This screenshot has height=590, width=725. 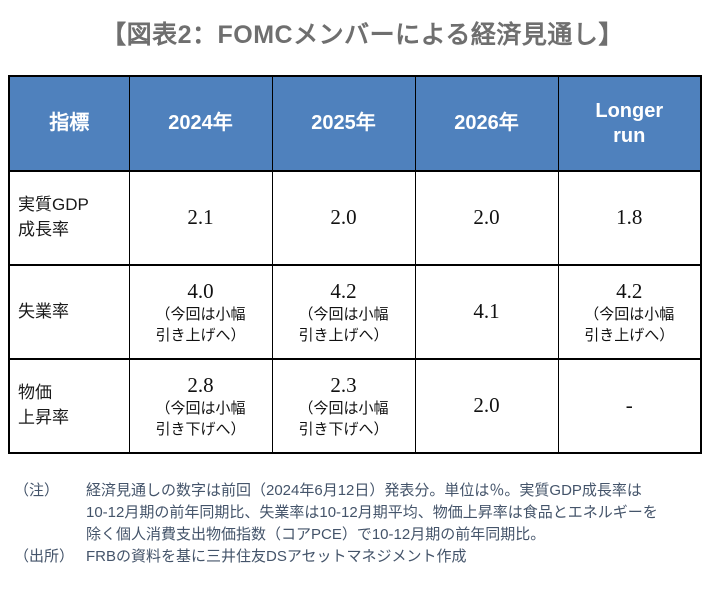 I want to click on cell-unemployment-longer-run: 4.2 （今回は小幅 引き上げへ）, so click(x=629, y=312).